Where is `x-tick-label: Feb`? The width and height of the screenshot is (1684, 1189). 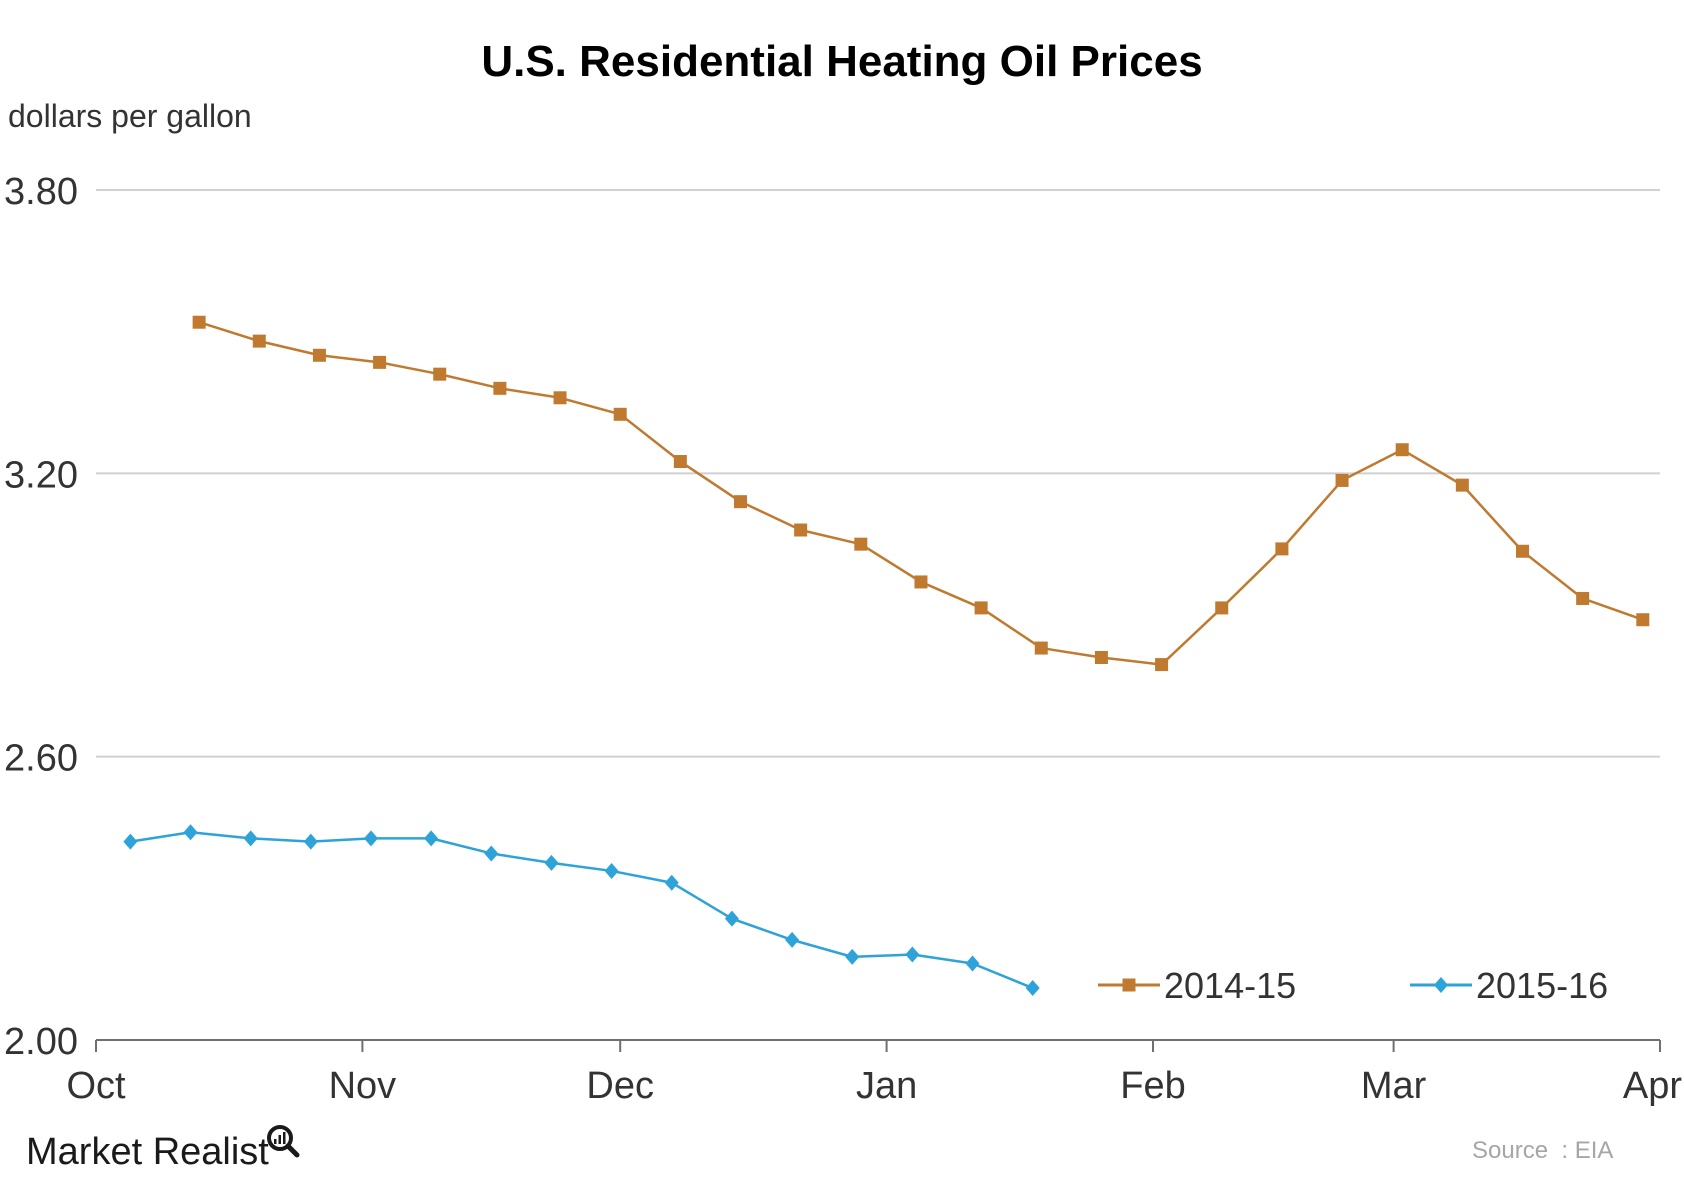 x-tick-label: Feb is located at coordinates (1152, 1086).